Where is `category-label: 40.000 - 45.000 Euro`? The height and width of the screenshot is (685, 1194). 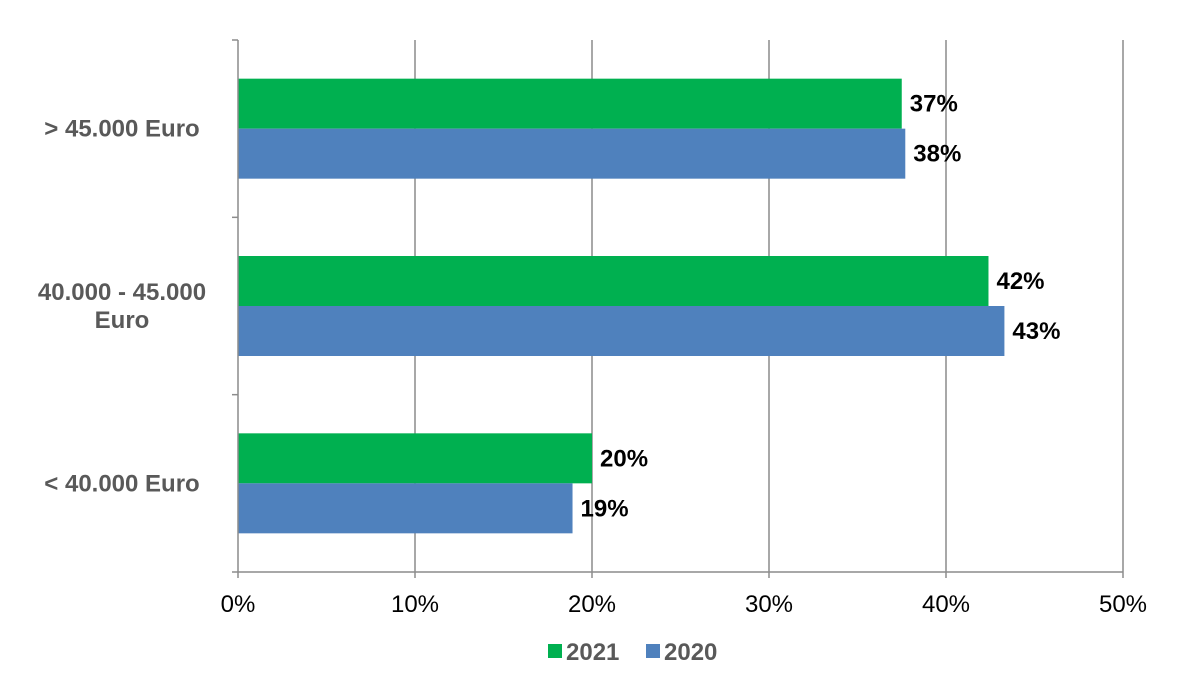
category-label: 40.000 - 45.000 Euro is located at coordinates (122, 306).